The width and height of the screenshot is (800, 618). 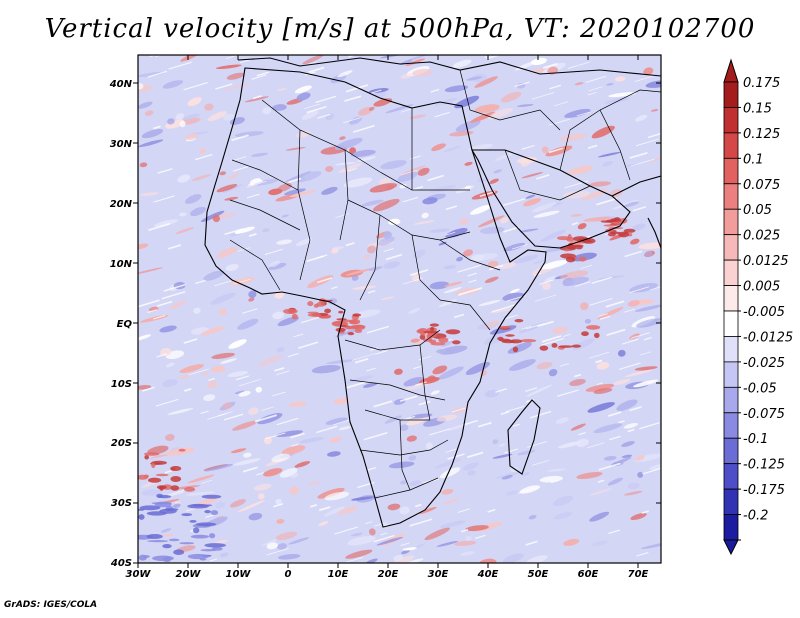 What do you see at coordinates (731, 547) in the screenshot?
I see `colorbar-arrow-bottom` at bounding box center [731, 547].